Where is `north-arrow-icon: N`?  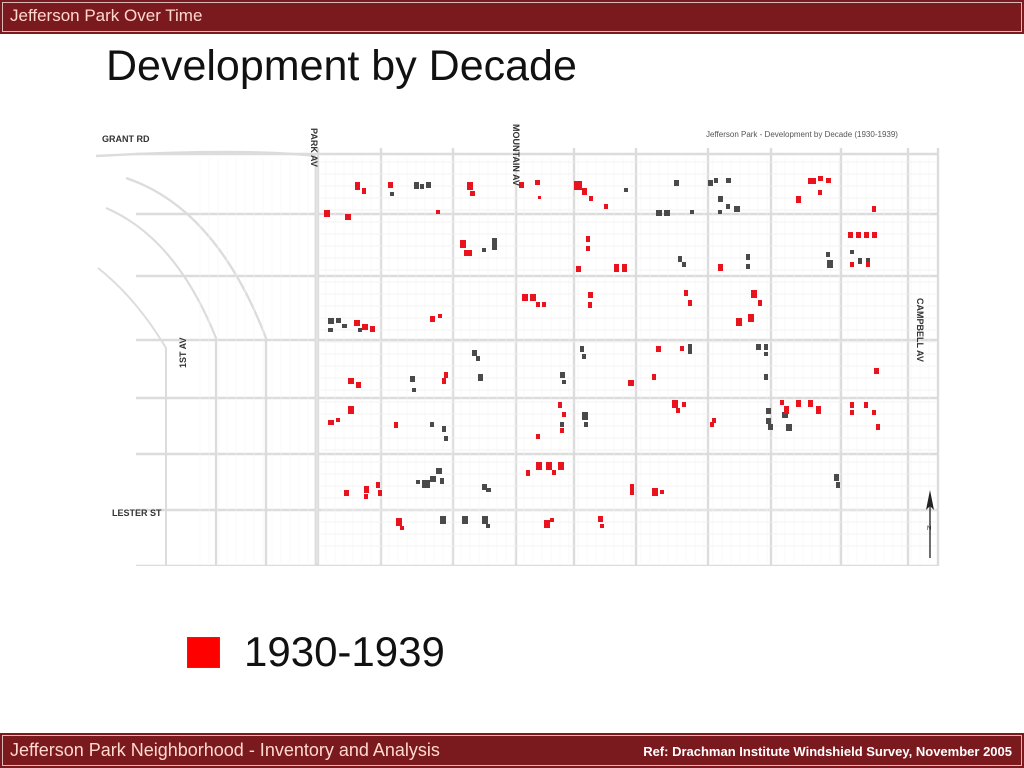
north-arrow-icon: N is located at coordinates (930, 524).